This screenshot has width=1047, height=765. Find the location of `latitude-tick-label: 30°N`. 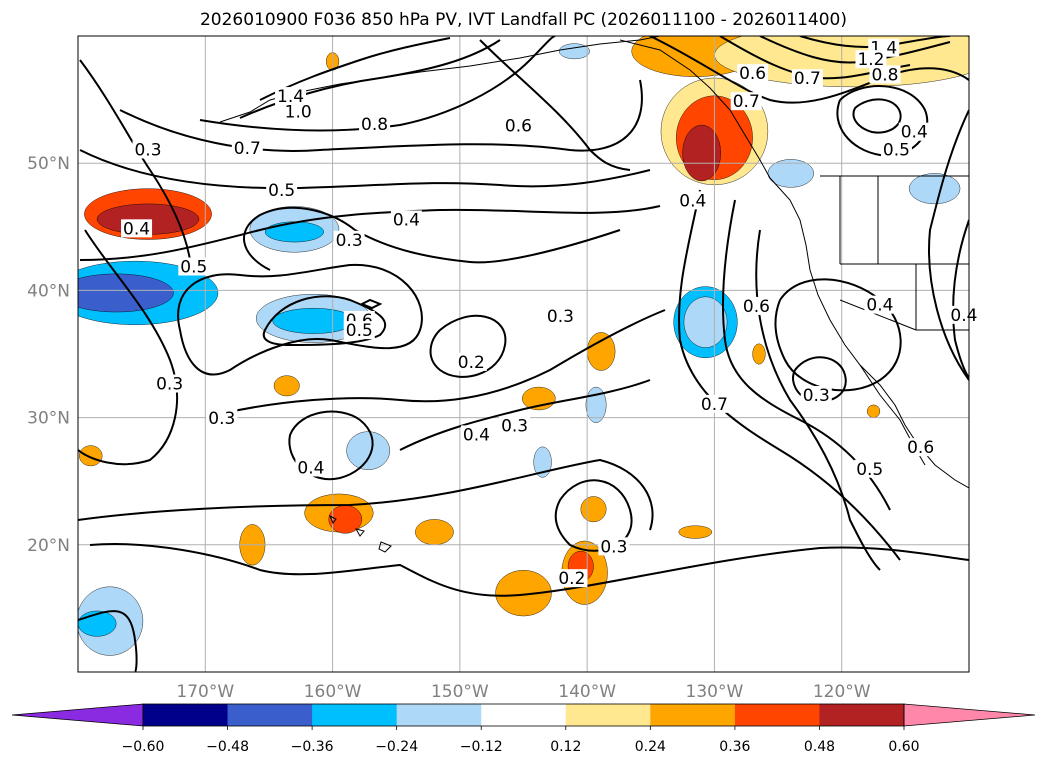

latitude-tick-label: 30°N is located at coordinates (48, 419).